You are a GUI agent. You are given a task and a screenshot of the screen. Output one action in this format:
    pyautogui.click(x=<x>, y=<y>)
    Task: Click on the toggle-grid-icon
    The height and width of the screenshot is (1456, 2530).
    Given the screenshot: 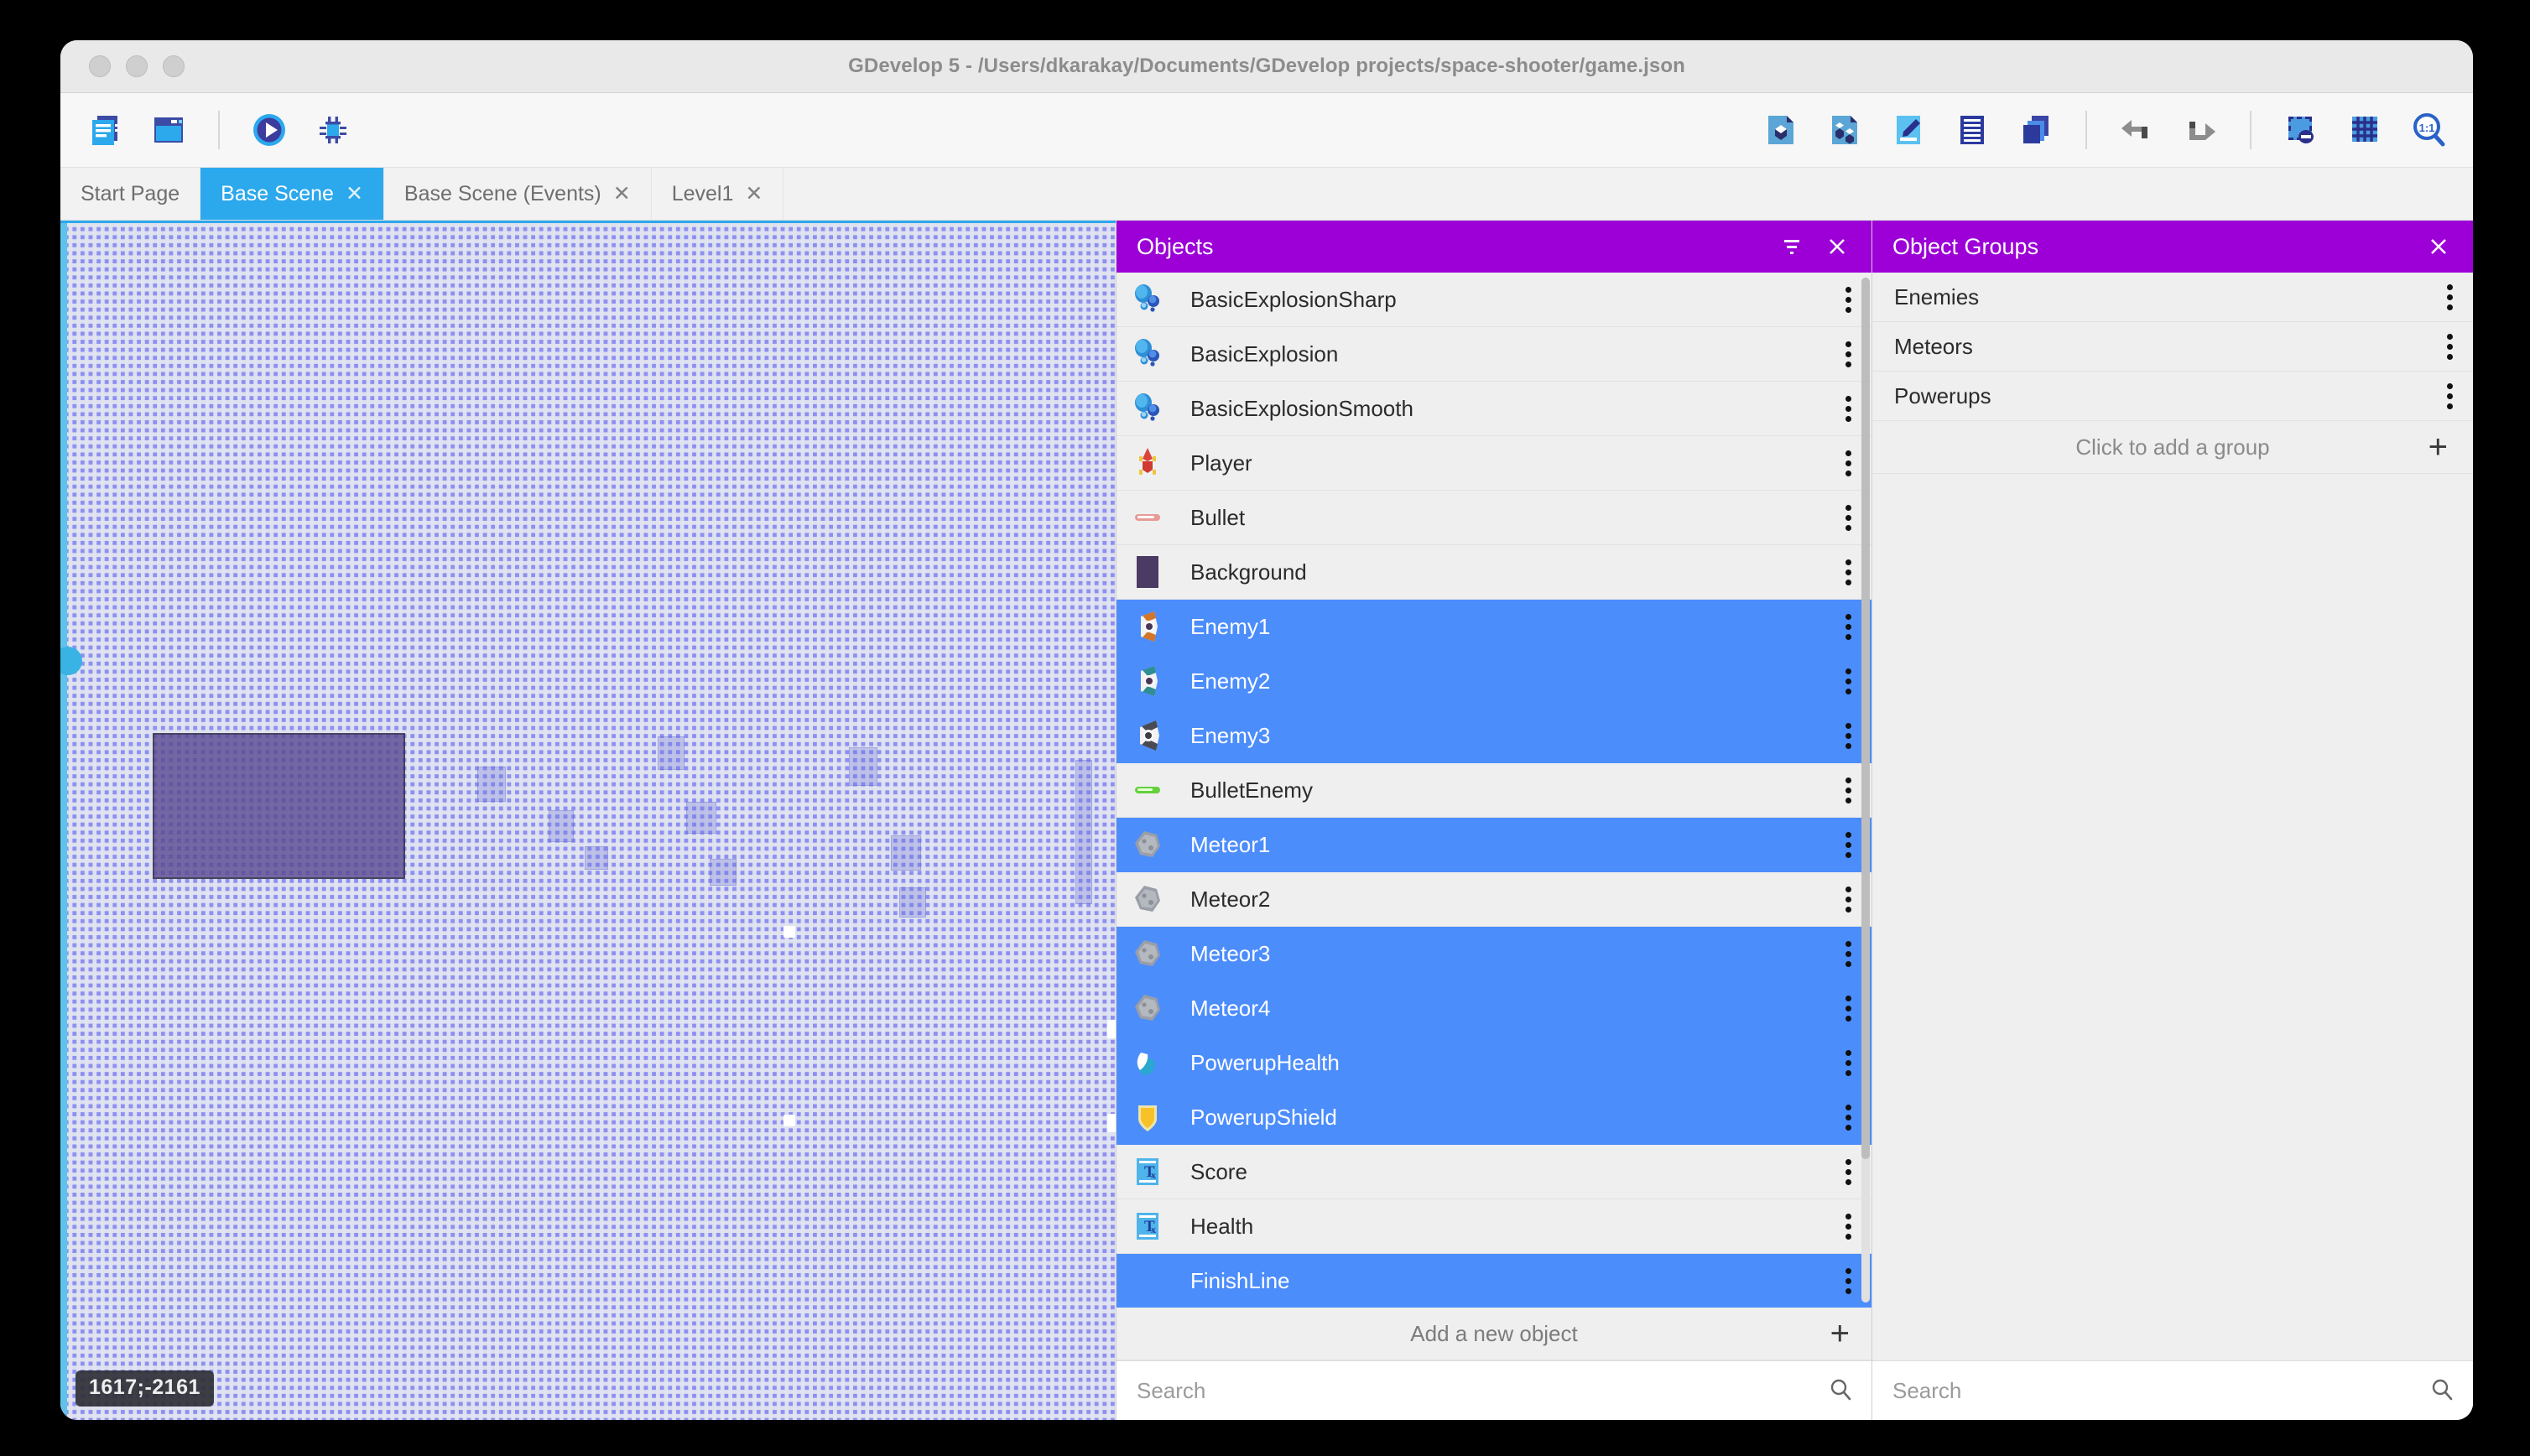 What is the action you would take?
    pyautogui.click(x=2364, y=130)
    